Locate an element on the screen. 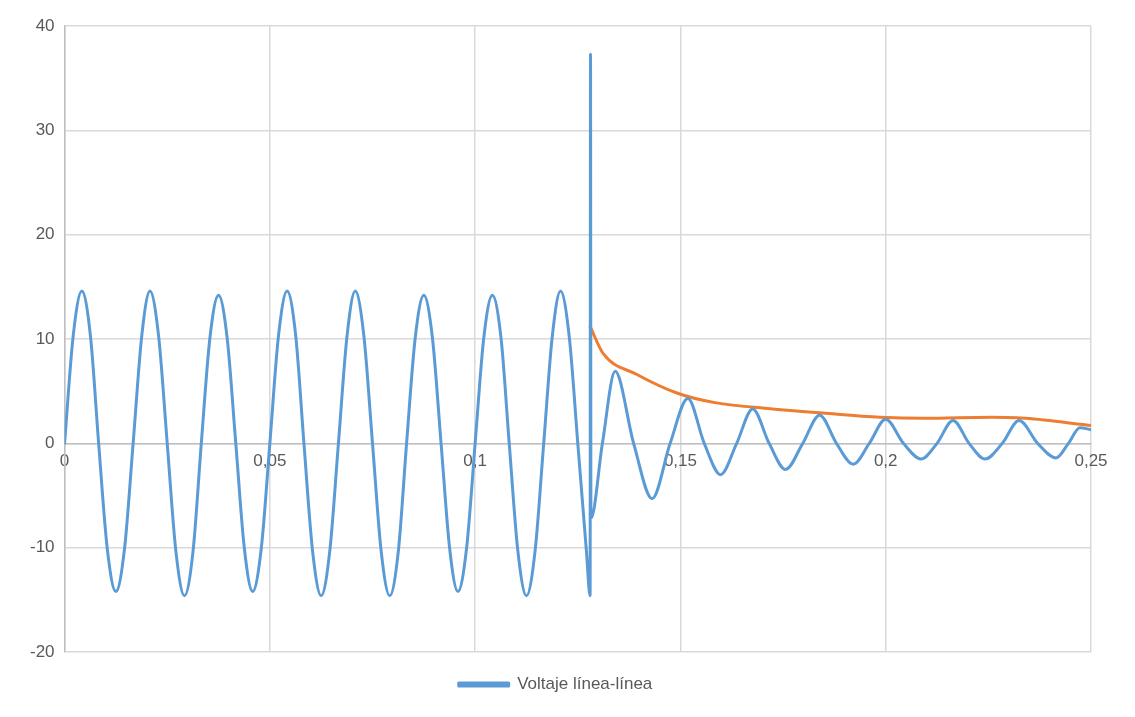  y-tick-label: 20 is located at coordinates (45, 234).